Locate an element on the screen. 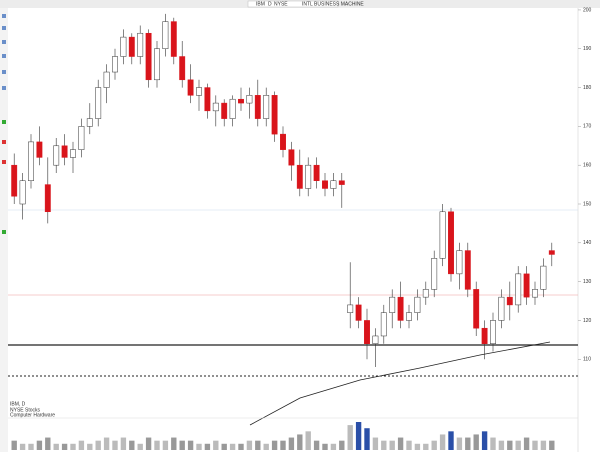 This screenshot has width=600, height=452. symbol-box is located at coordinates (293, 4).